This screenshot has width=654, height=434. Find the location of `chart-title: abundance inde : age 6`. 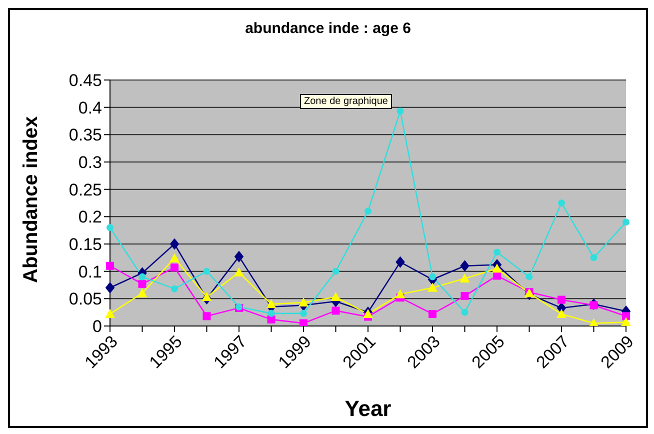

chart-title: abundance inde : age 6 is located at coordinates (328, 28).